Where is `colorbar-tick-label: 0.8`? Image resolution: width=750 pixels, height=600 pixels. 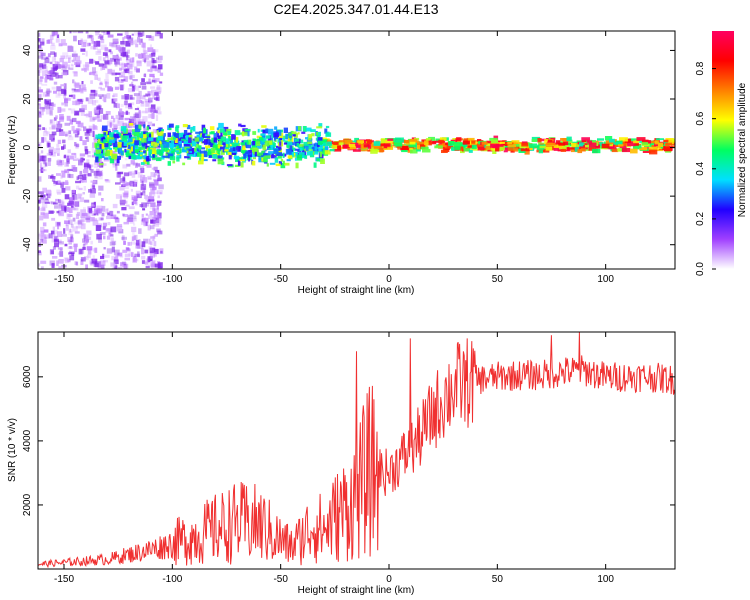
colorbar-tick-label: 0.8 is located at coordinates (700, 68).